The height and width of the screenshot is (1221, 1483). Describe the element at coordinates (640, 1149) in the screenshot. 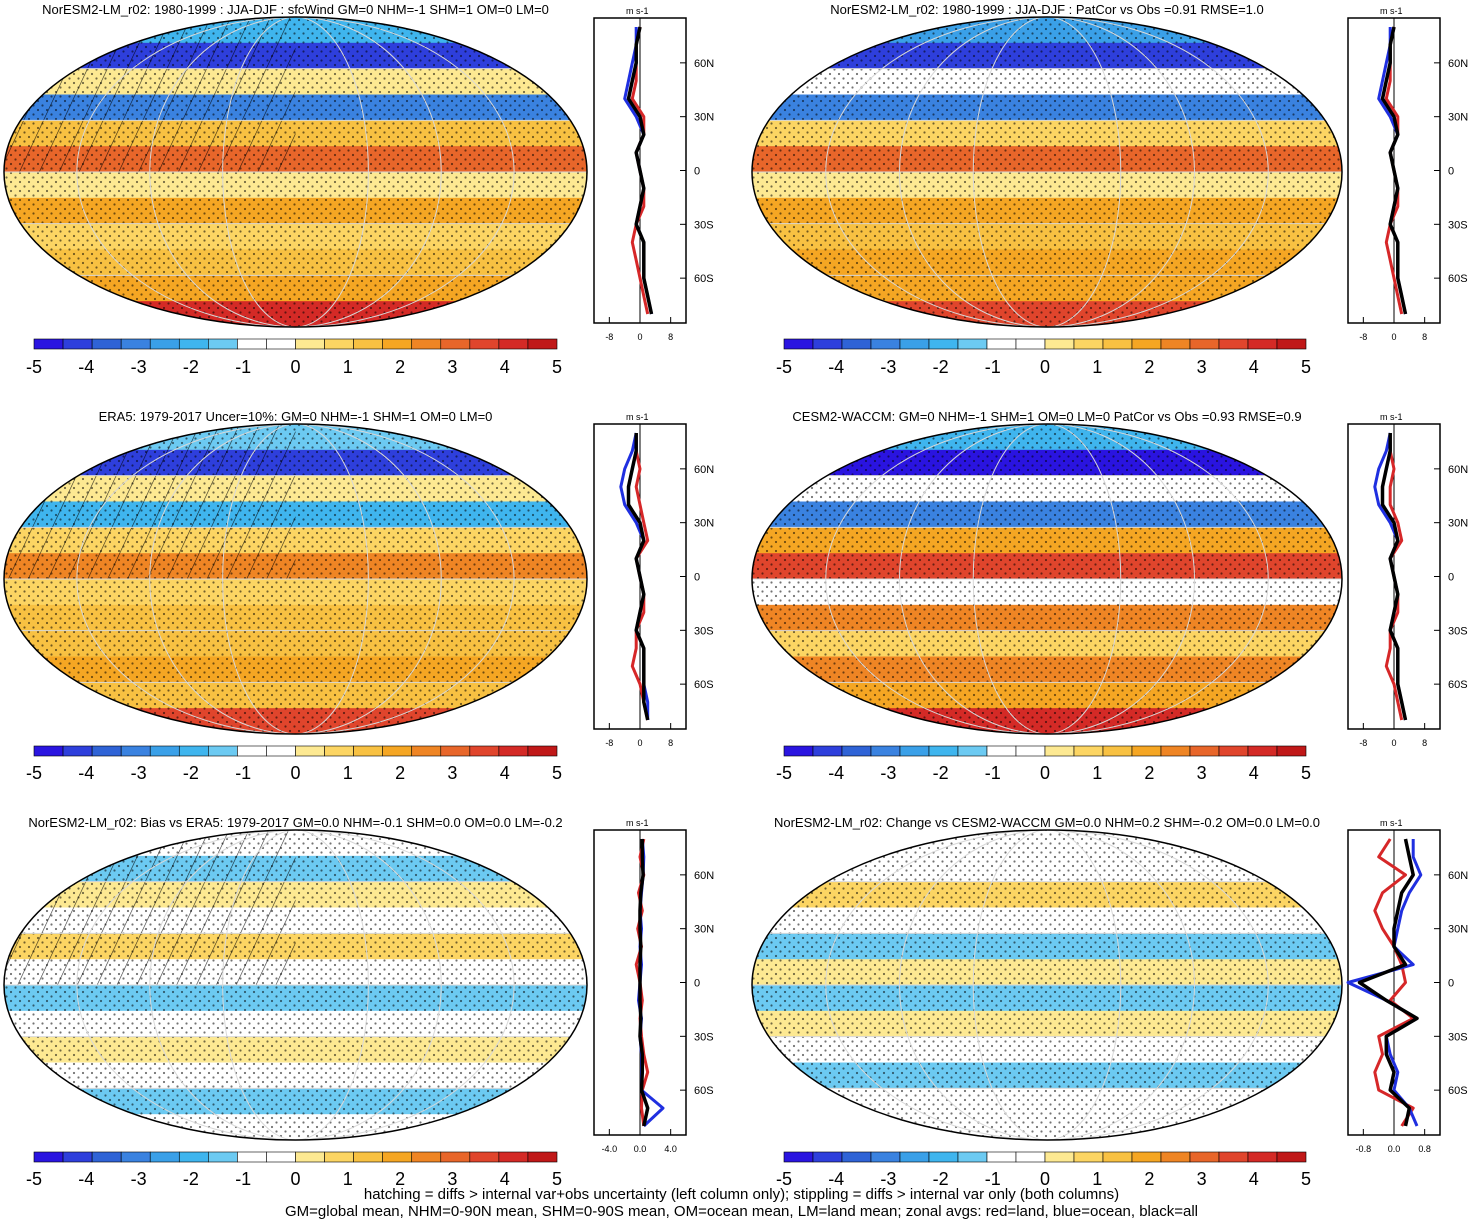

I see `zonal-xtick-label: 0.0` at that location.